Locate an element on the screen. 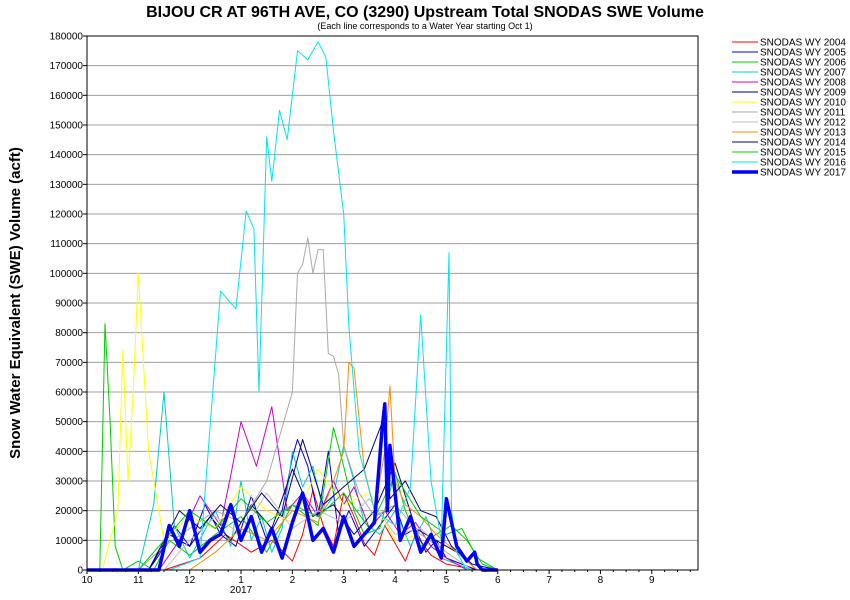  series-line-snodas-wy-2012 is located at coordinates (292, 531).